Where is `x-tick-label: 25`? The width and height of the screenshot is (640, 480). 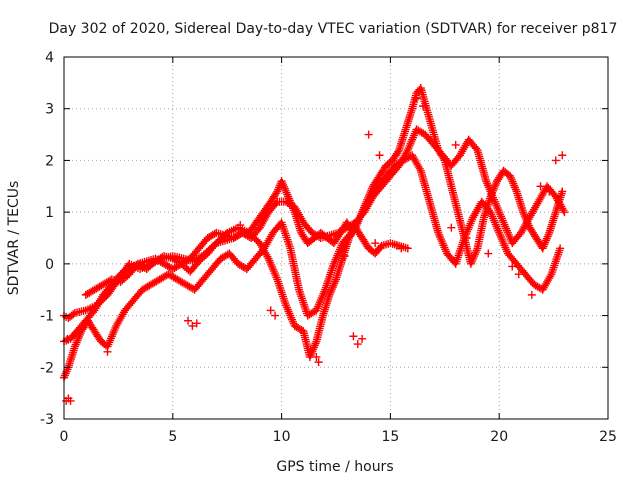
x-tick-label: 25 is located at coordinates (608, 437).